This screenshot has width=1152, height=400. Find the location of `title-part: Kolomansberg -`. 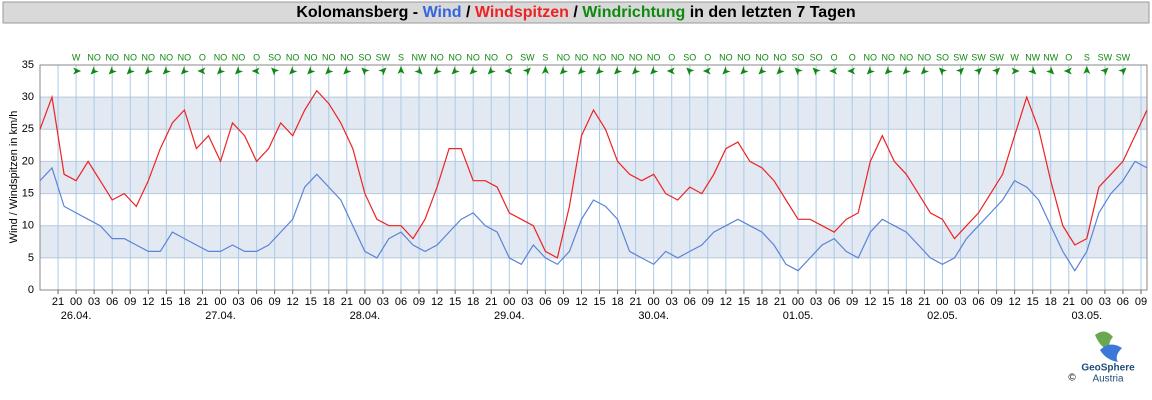

title-part: Kolomansberg - is located at coordinates (359, 12).